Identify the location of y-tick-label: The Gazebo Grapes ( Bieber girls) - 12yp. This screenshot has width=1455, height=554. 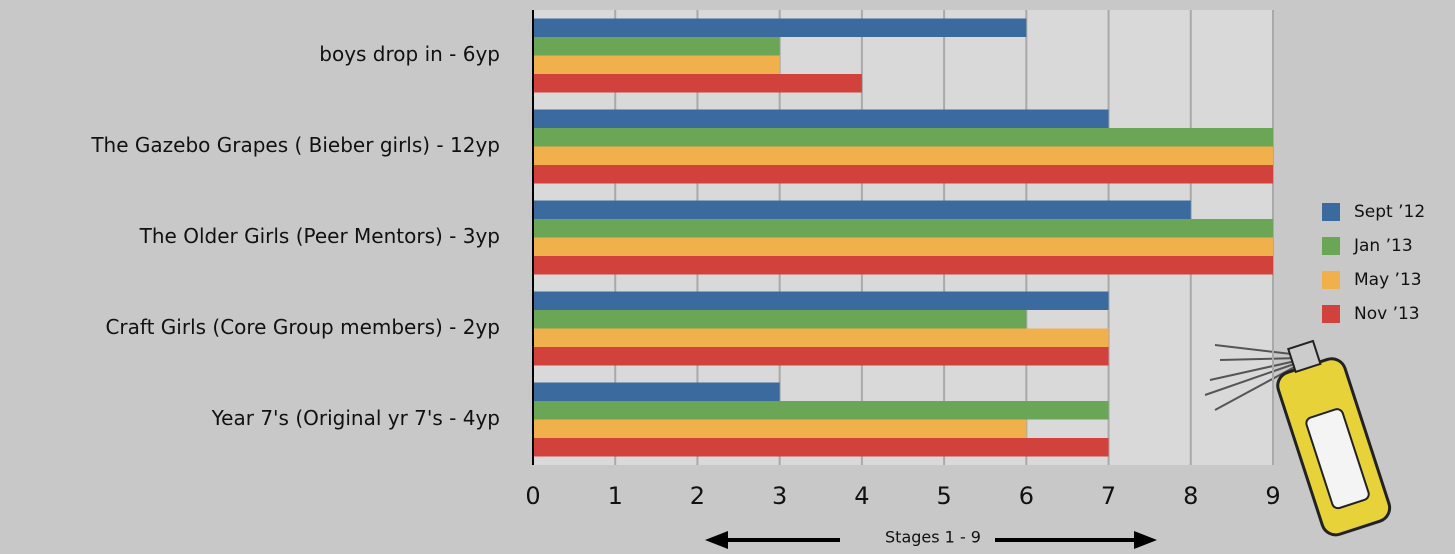
(295, 145).